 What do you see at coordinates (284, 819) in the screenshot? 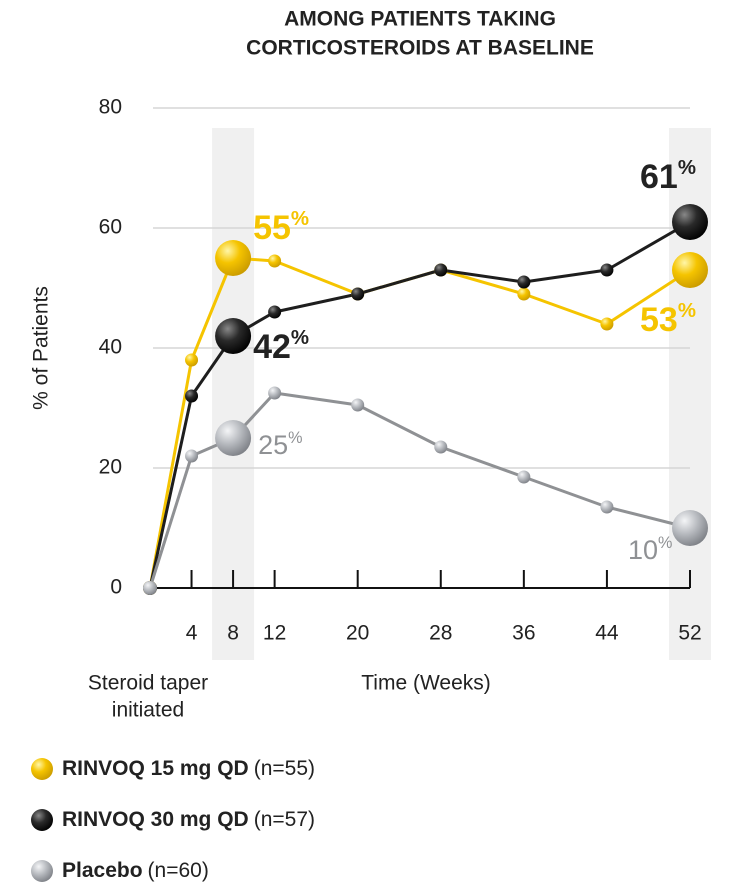
I see `legend-note: (n=57)` at bounding box center [284, 819].